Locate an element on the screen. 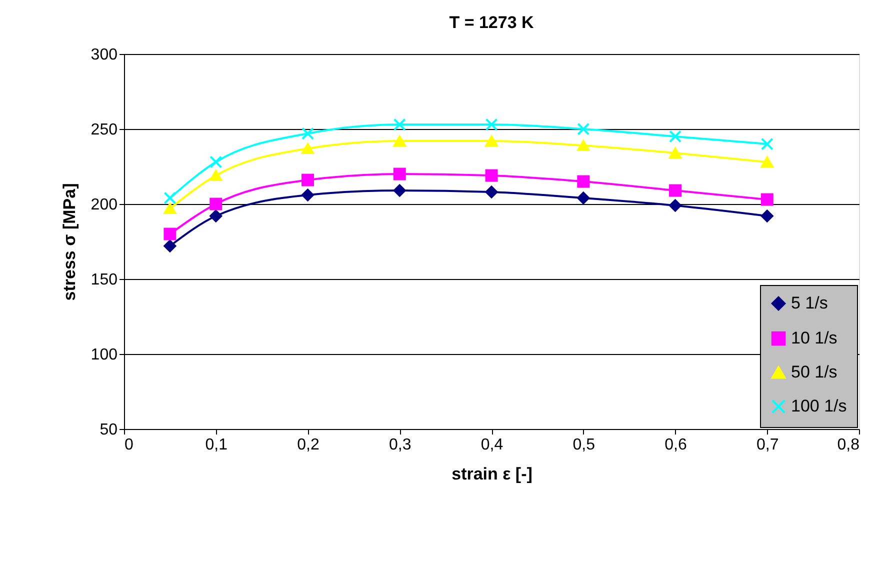  x-tick-label: 0,6 is located at coordinates (675, 445).